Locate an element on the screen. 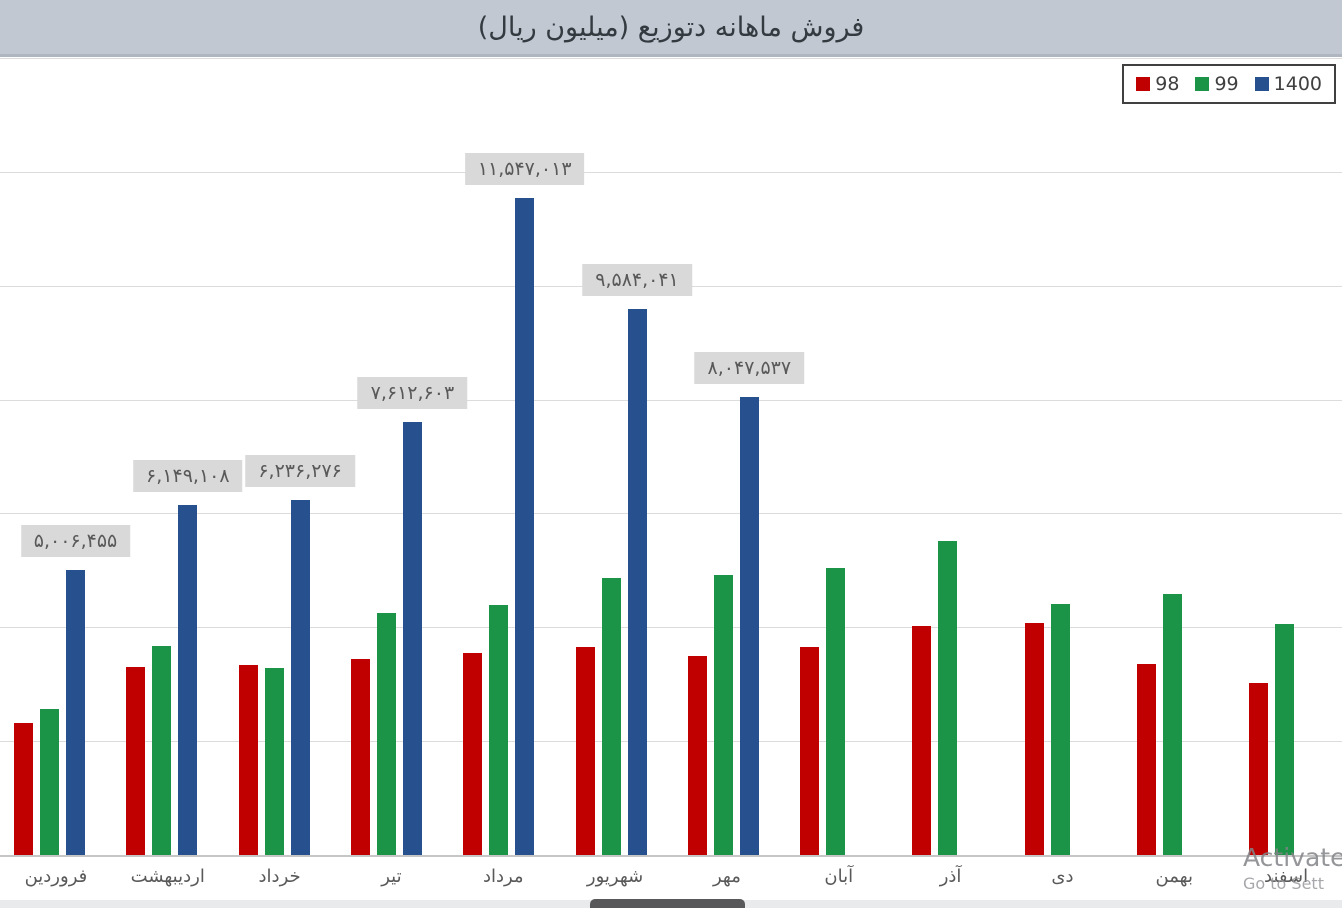 The height and width of the screenshot is (908, 1342). legend-label: 98 is located at coordinates (1167, 84).